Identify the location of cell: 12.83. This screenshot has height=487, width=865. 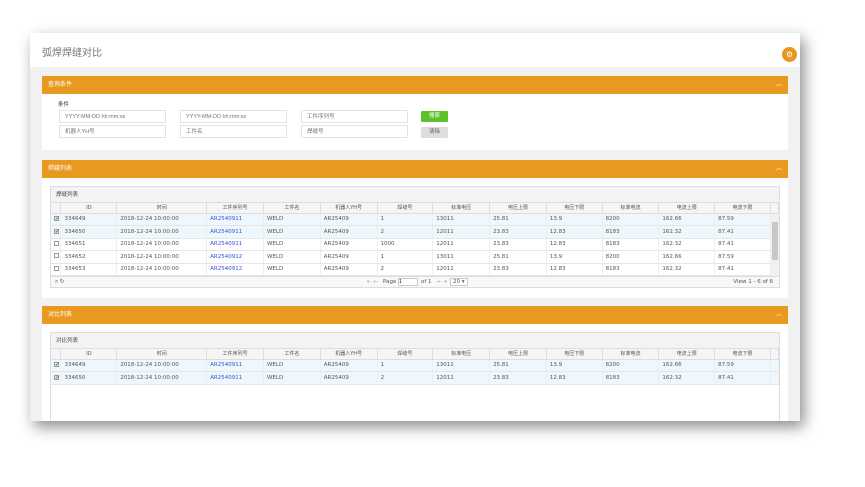
(574, 244).